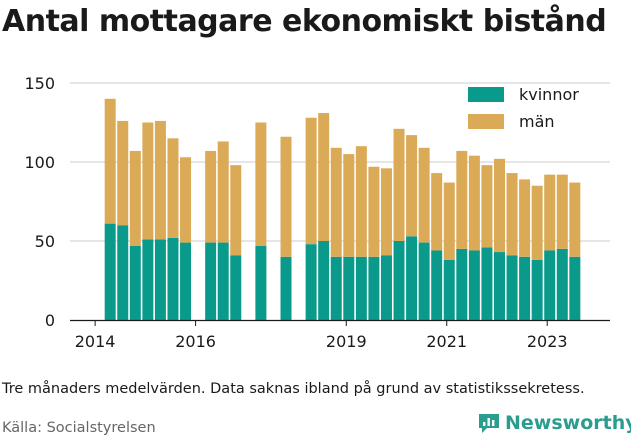  Describe the element at coordinates (549, 94) in the screenshot. I see `legend-label-kvinnor: kvinnor` at that location.